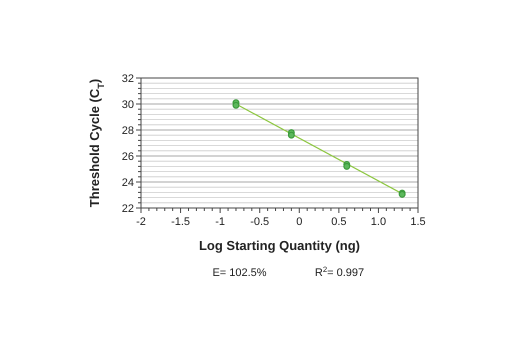 Image resolution: width=520 pixels, height=350 pixels. I want to click on y-tick-label: 22, so click(128, 208).